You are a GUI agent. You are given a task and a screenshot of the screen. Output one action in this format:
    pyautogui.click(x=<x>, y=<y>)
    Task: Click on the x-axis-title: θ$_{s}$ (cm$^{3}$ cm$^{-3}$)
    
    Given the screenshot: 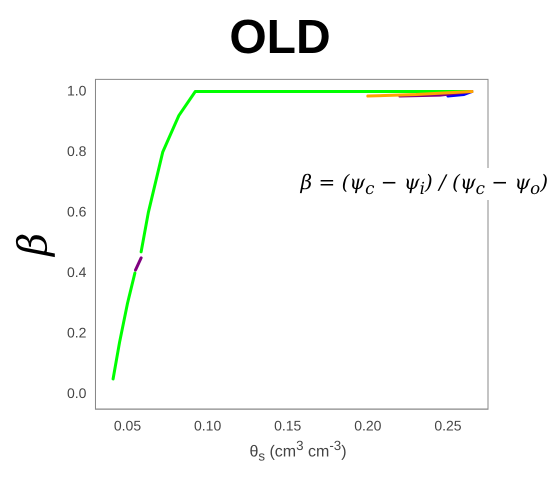 What is the action you would take?
    pyautogui.click(x=298, y=451)
    